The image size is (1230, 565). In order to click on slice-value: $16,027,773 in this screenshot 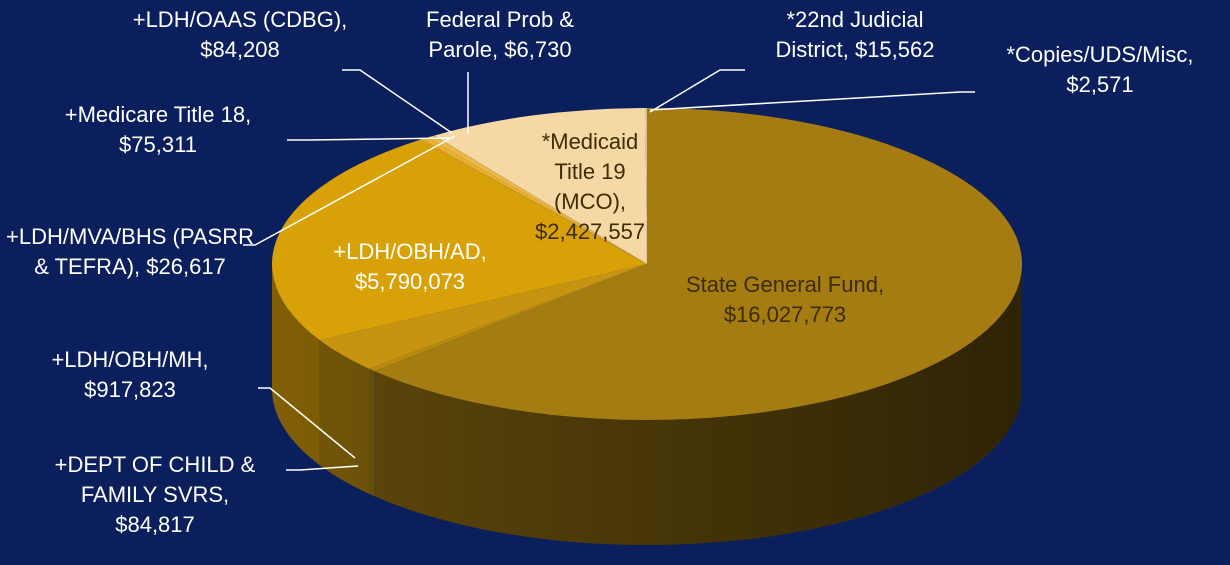, I will do `click(785, 314)`.